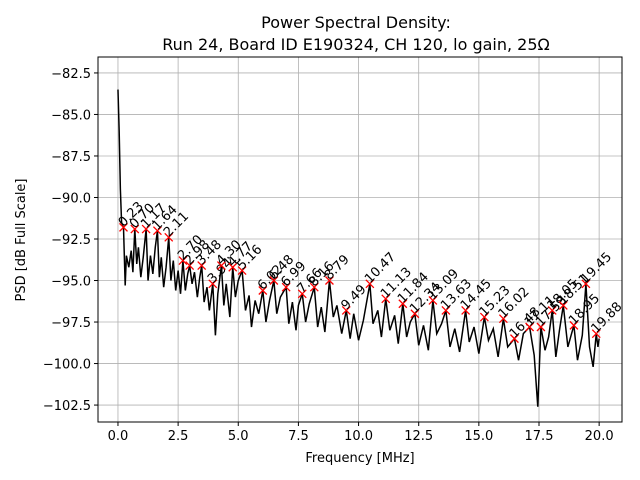 This screenshot has width=640, height=480. I want to click on y-tick-label: −97.5, so click(71, 323).